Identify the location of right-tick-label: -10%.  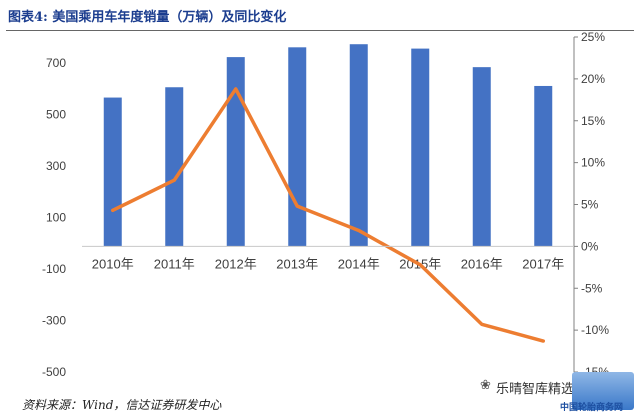
(595, 330).